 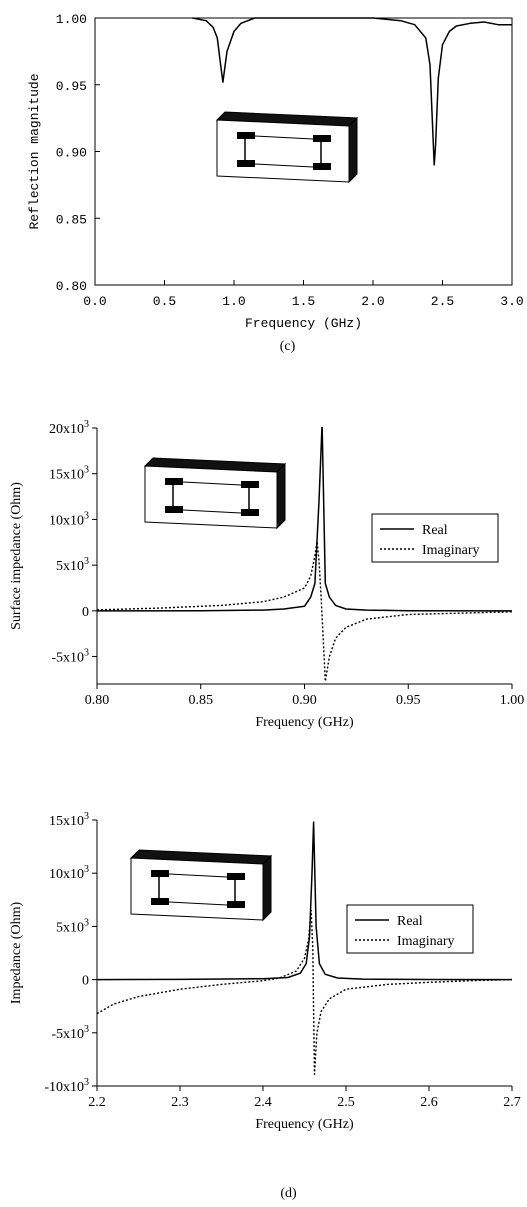 I want to click on y-tick-label: 0.80, so click(x=71, y=286).